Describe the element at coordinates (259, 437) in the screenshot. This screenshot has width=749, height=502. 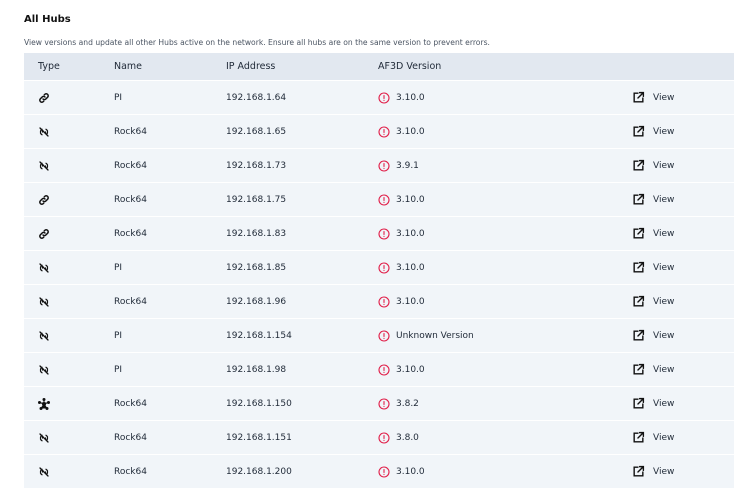
I see `hub-ip: 192.168.1.151` at that location.